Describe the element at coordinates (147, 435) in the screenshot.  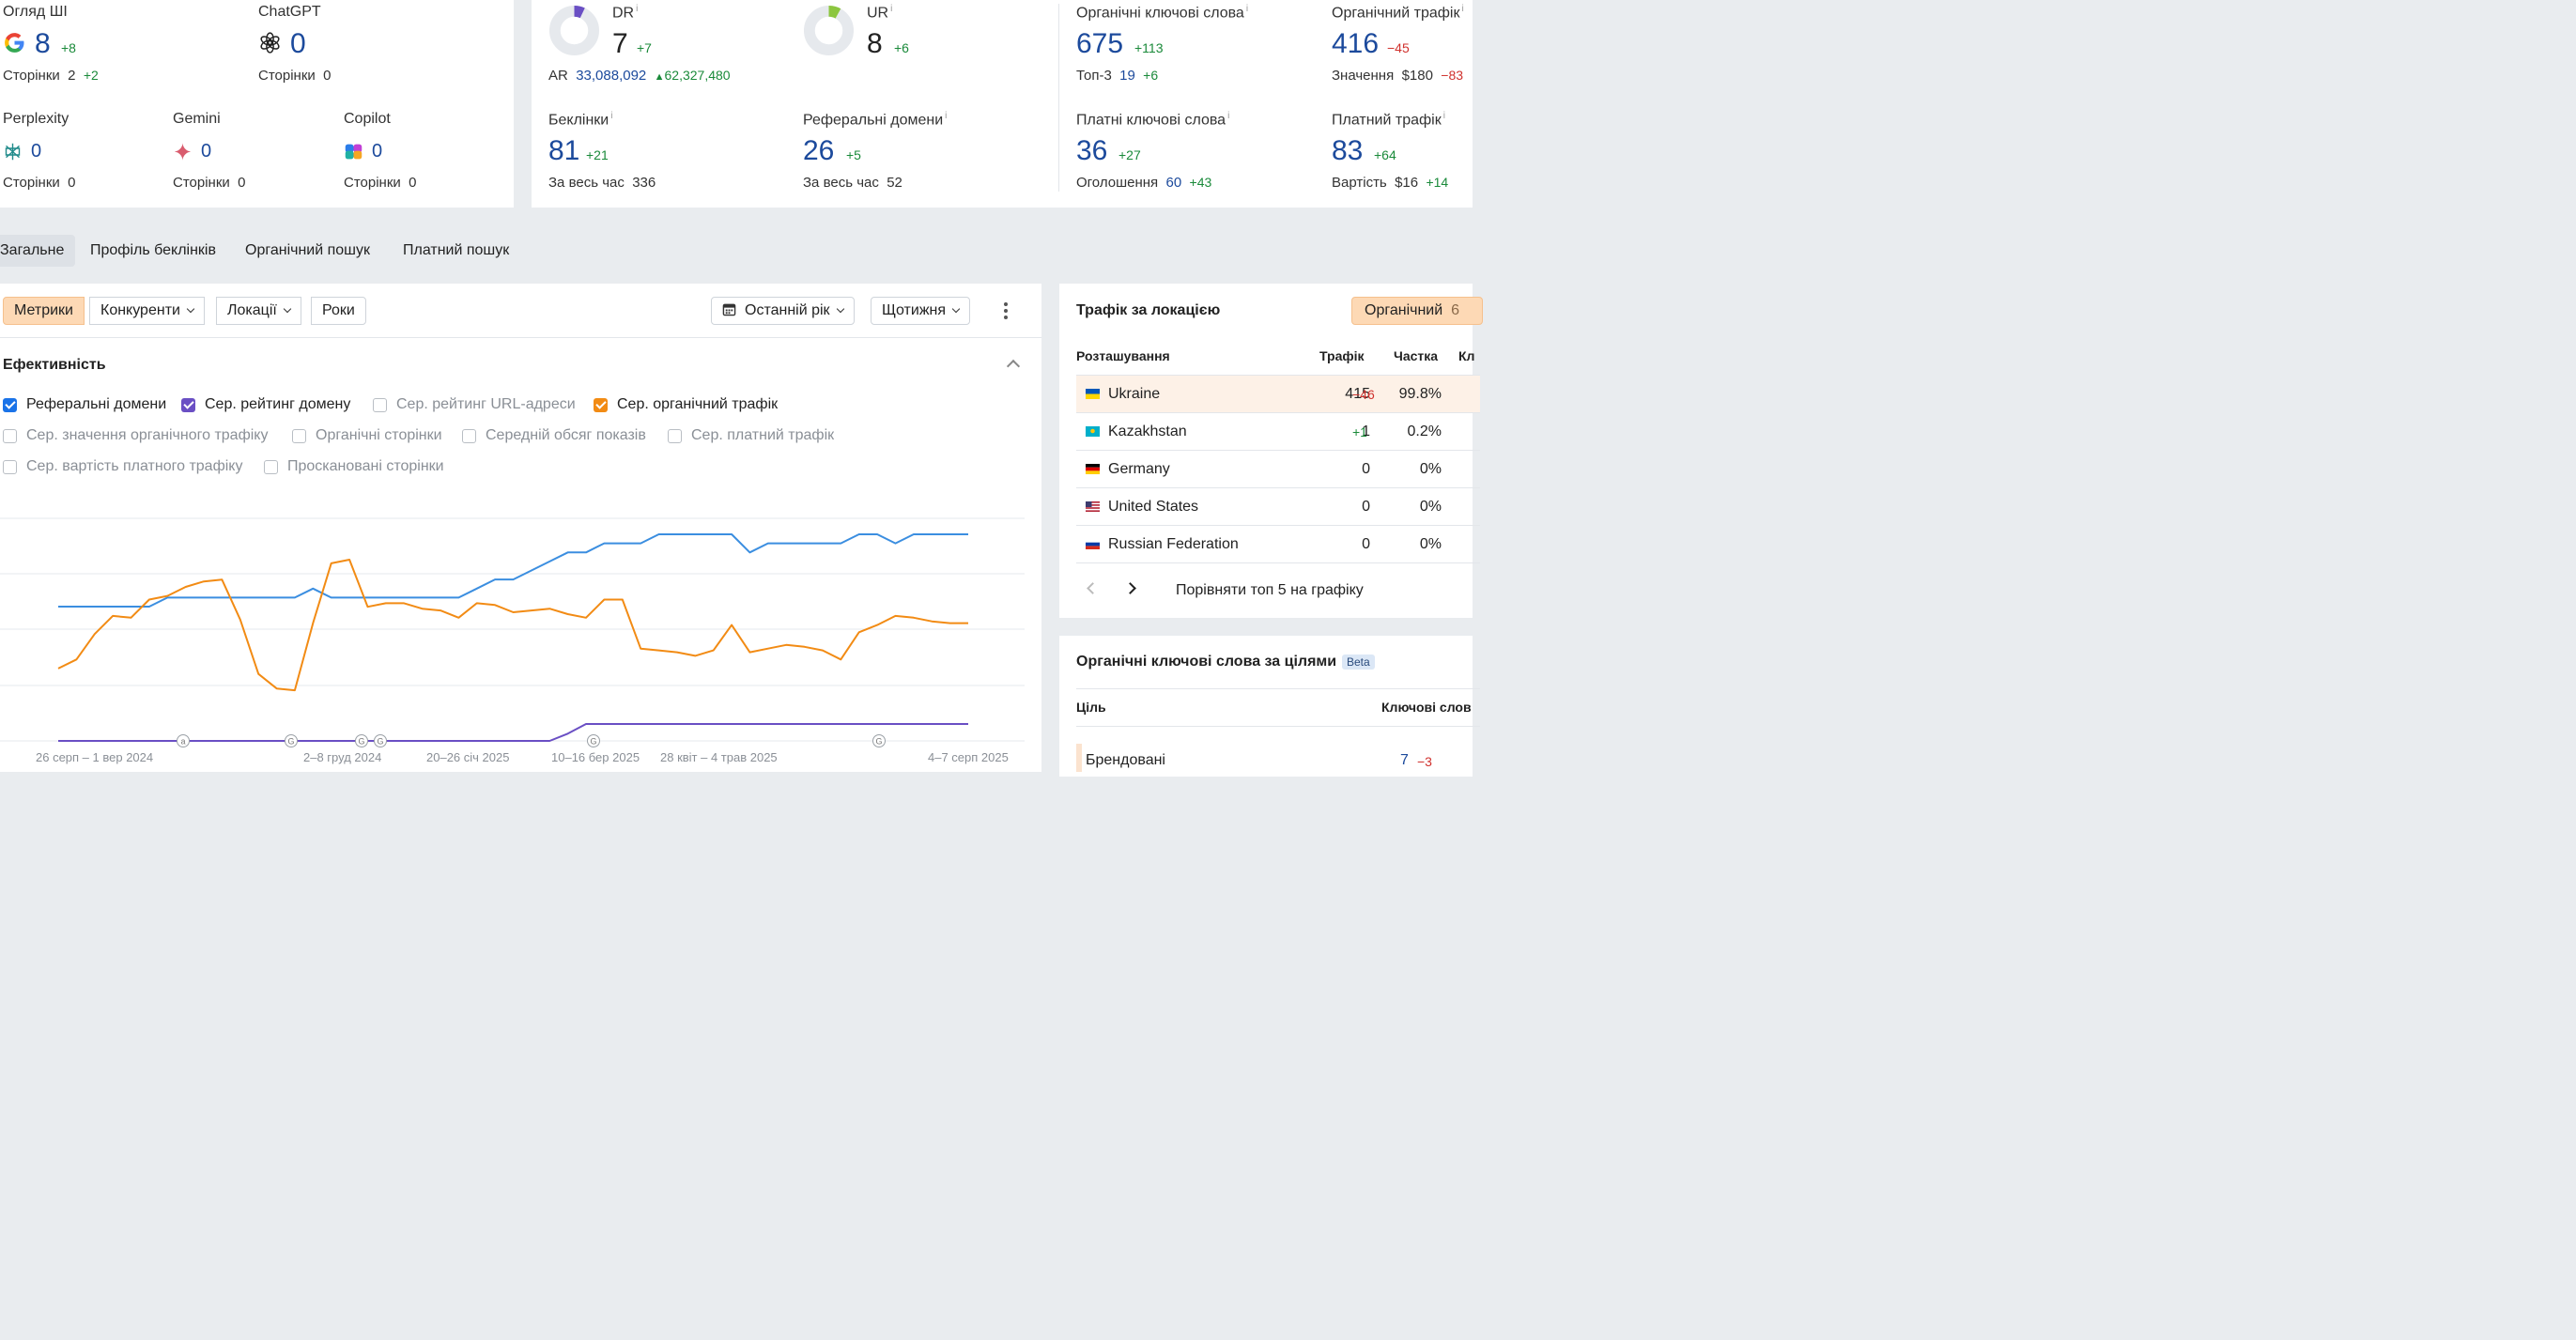
I see `metric-checkbox-label: Сер. значення органічного трафіку` at that location.